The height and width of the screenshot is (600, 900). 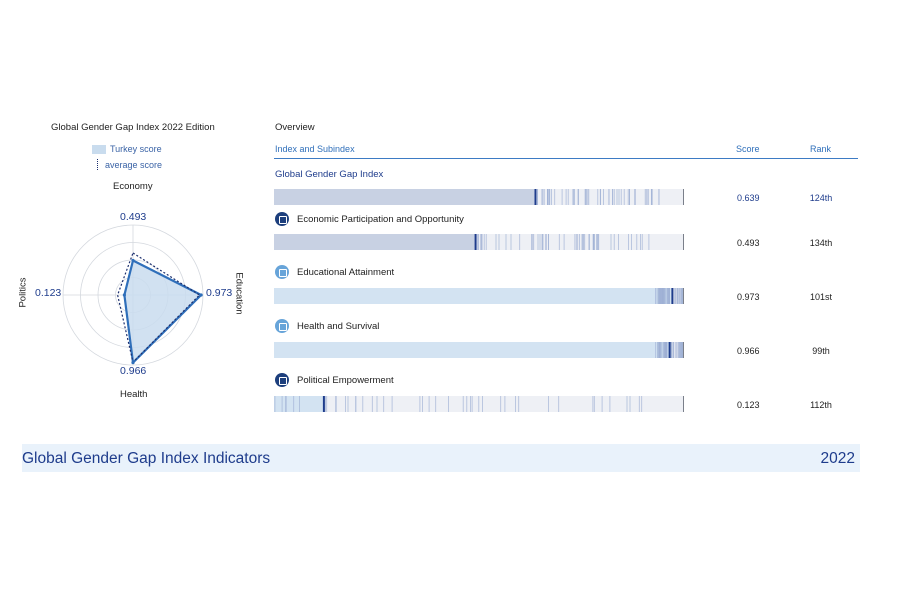 I want to click on legend-turkey-label: Turkey score, so click(x=136, y=149).